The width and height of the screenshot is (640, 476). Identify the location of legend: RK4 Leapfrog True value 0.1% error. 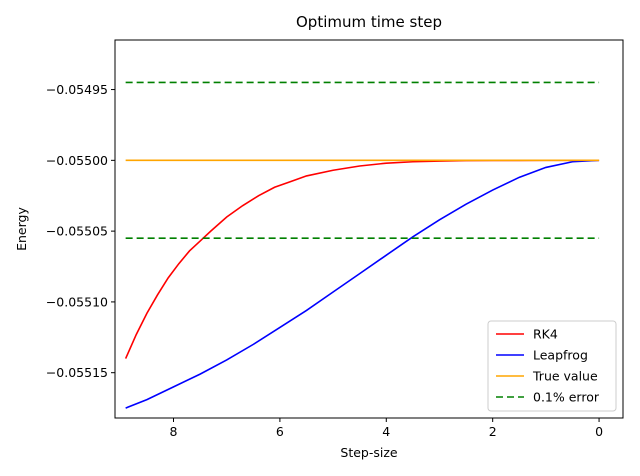
(552, 366).